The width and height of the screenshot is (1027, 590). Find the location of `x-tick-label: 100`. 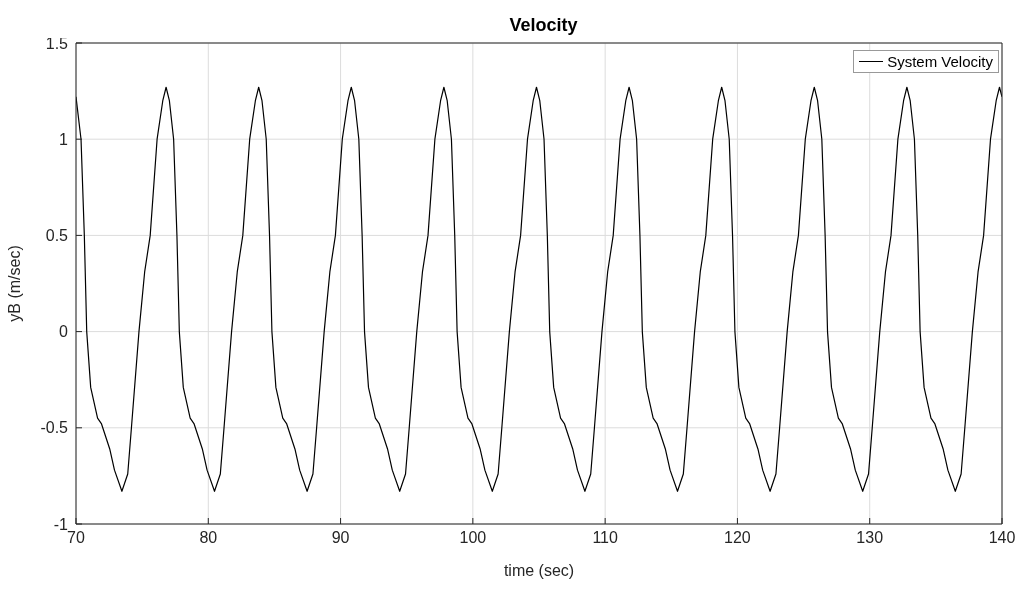

x-tick-label: 100 is located at coordinates (473, 538).